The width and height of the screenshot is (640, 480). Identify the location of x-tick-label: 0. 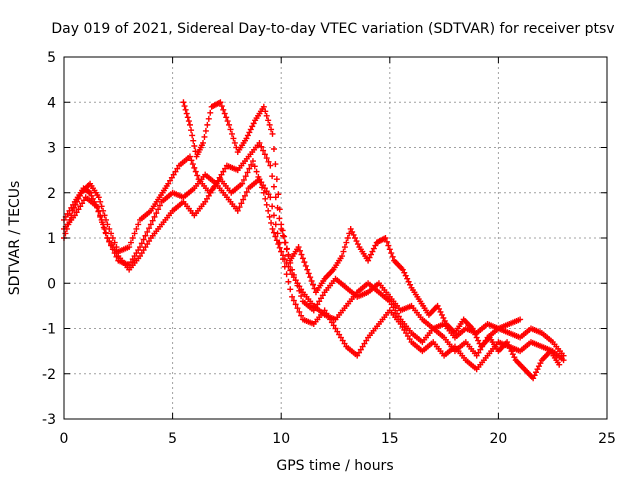
(64, 439).